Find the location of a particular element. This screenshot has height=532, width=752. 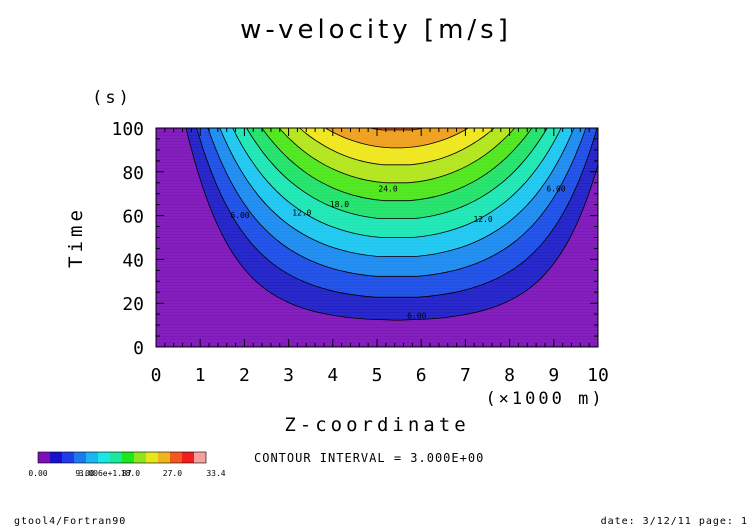

contour-label: 18.0 is located at coordinates (339, 204).